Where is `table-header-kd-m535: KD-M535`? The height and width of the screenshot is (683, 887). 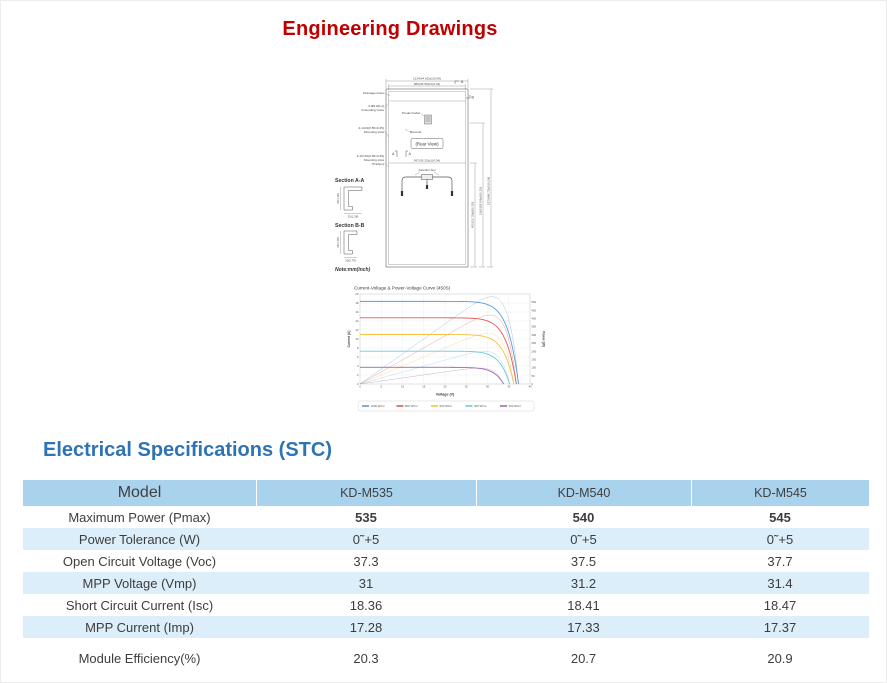 table-header-kd-m535: KD-M535 is located at coordinates (366, 493).